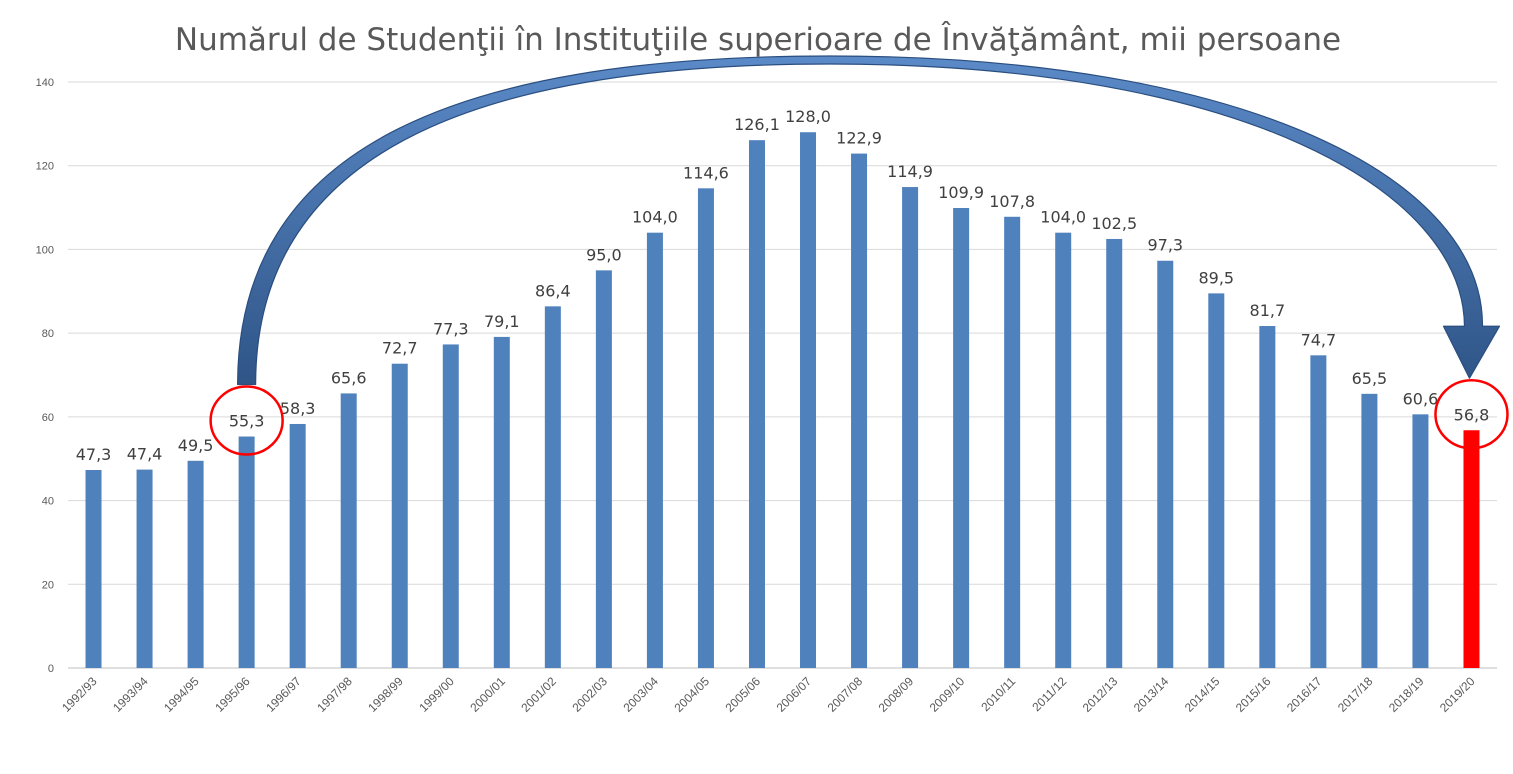 The width and height of the screenshot is (1513, 774). I want to click on x-tick-label: 2004/05, so click(691, 694).